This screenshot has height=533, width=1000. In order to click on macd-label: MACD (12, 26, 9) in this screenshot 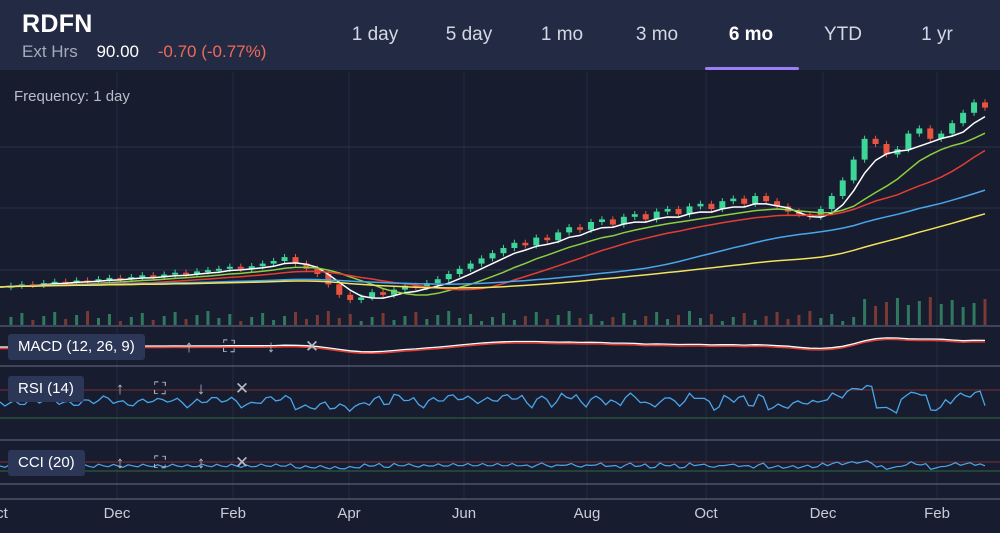, I will do `click(76, 347)`.